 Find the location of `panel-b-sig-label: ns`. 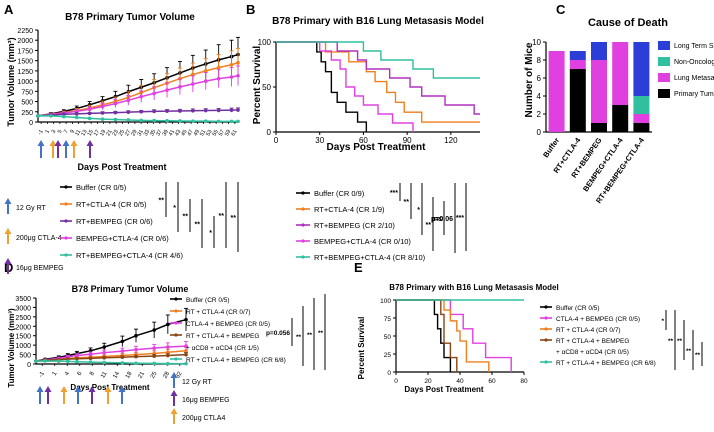

panel-b-sig-label: ns is located at coordinates (438, 219).